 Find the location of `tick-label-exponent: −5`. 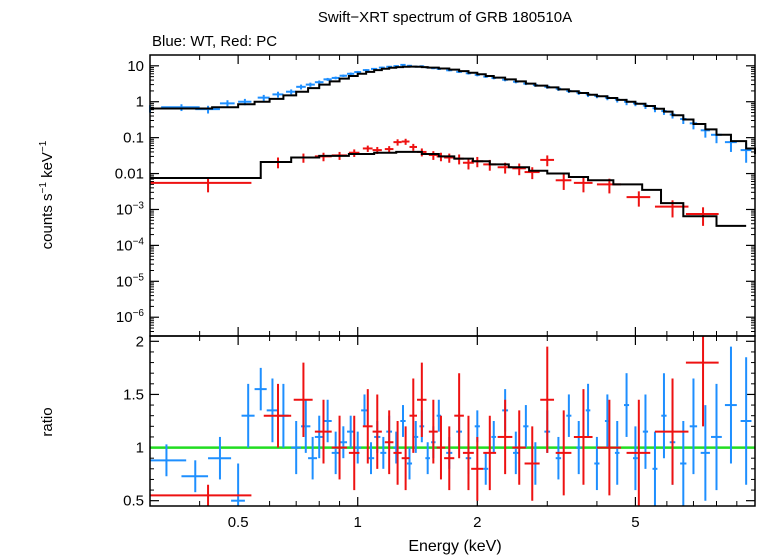

tick-label-exponent: −5 is located at coordinates (139, 277).